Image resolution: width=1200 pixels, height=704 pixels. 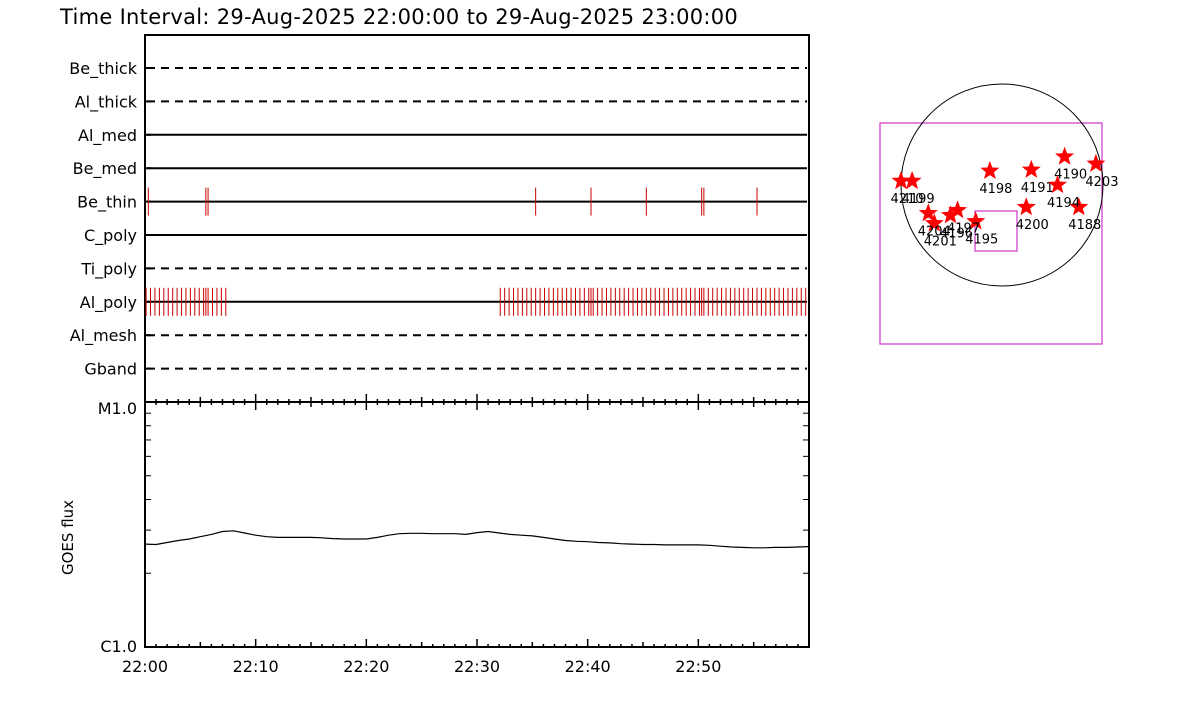 I want to click on row-label-ti-poly: Ti_poly, so click(x=108, y=269).